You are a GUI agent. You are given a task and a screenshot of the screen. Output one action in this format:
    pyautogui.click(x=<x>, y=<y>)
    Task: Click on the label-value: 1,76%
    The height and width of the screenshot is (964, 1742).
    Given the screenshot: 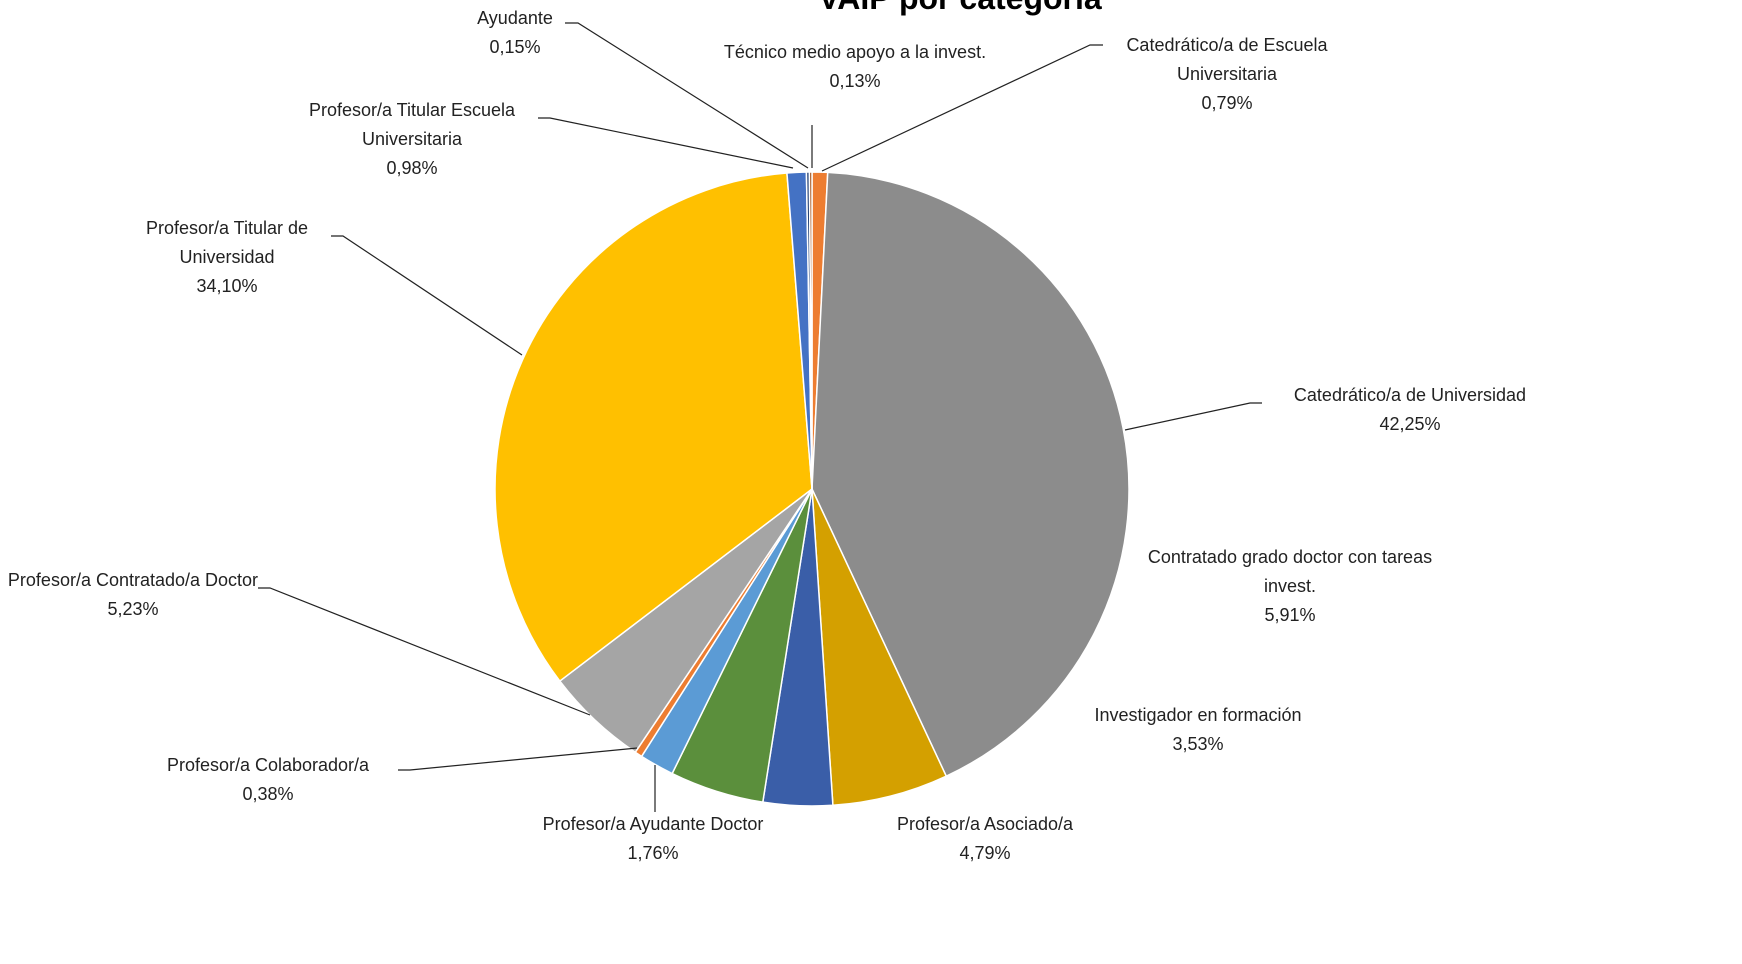 What is the action you would take?
    pyautogui.click(x=653, y=853)
    